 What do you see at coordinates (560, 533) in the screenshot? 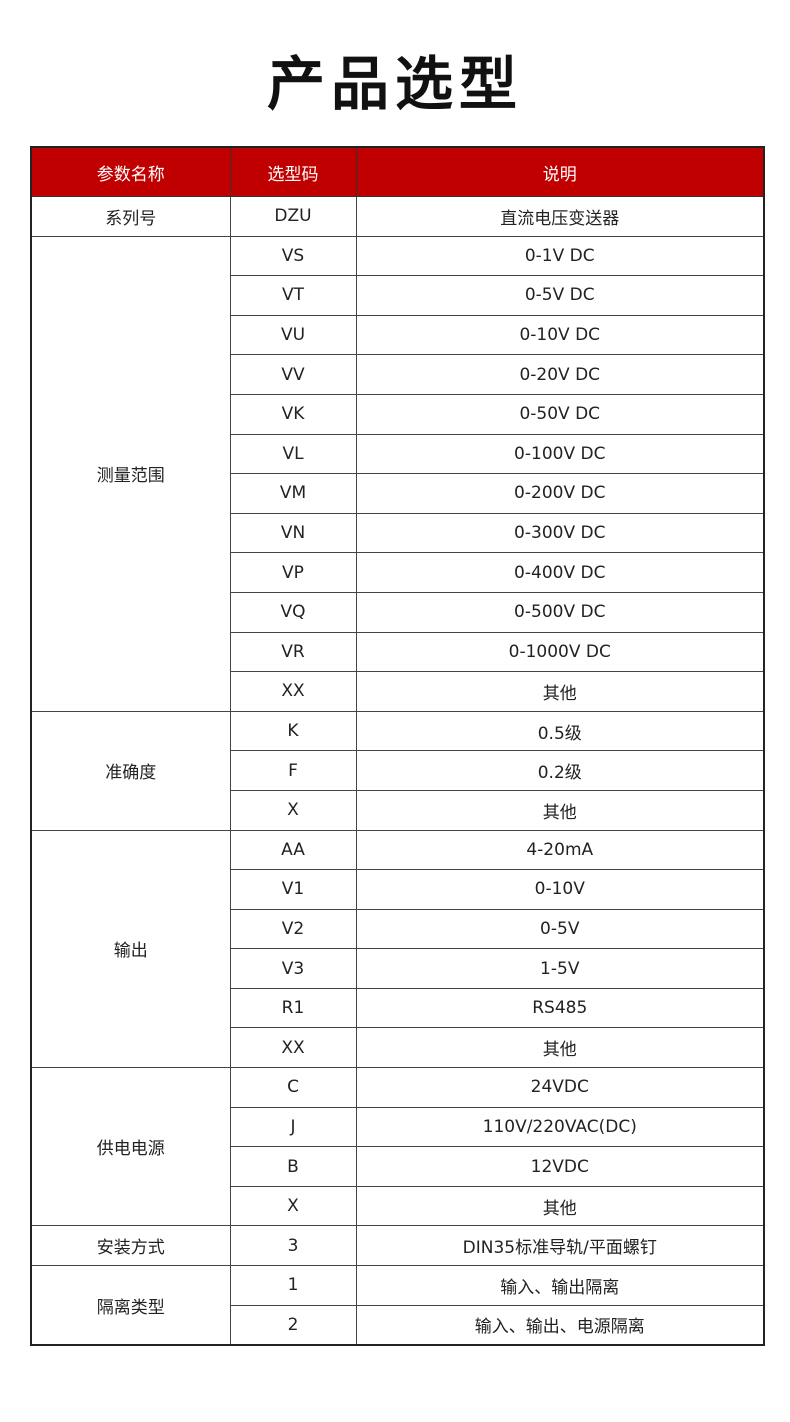
I see `description-cell: 0-300V DC` at bounding box center [560, 533].